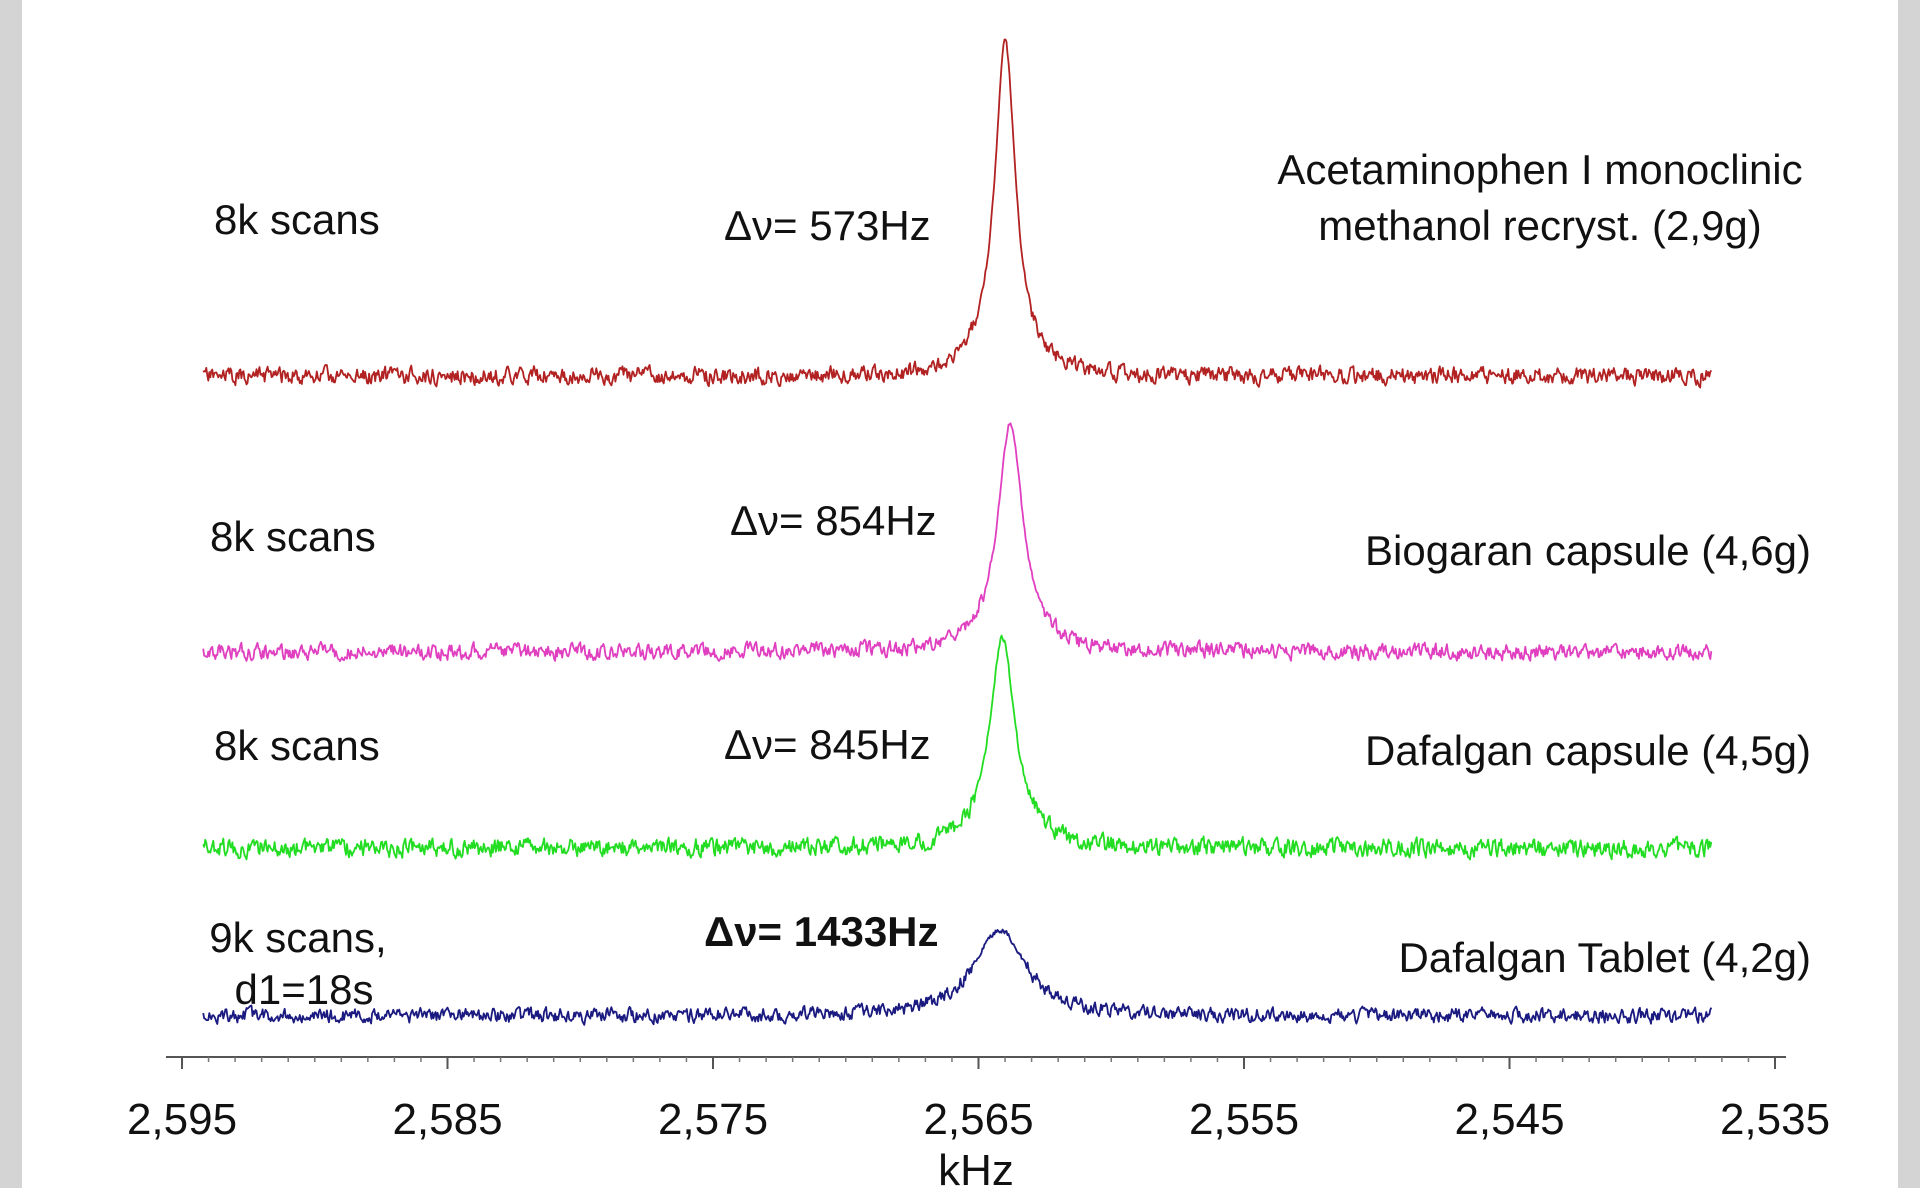  Describe the element at coordinates (297, 745) in the screenshot. I see `scans-label-3: 8k scans` at that location.